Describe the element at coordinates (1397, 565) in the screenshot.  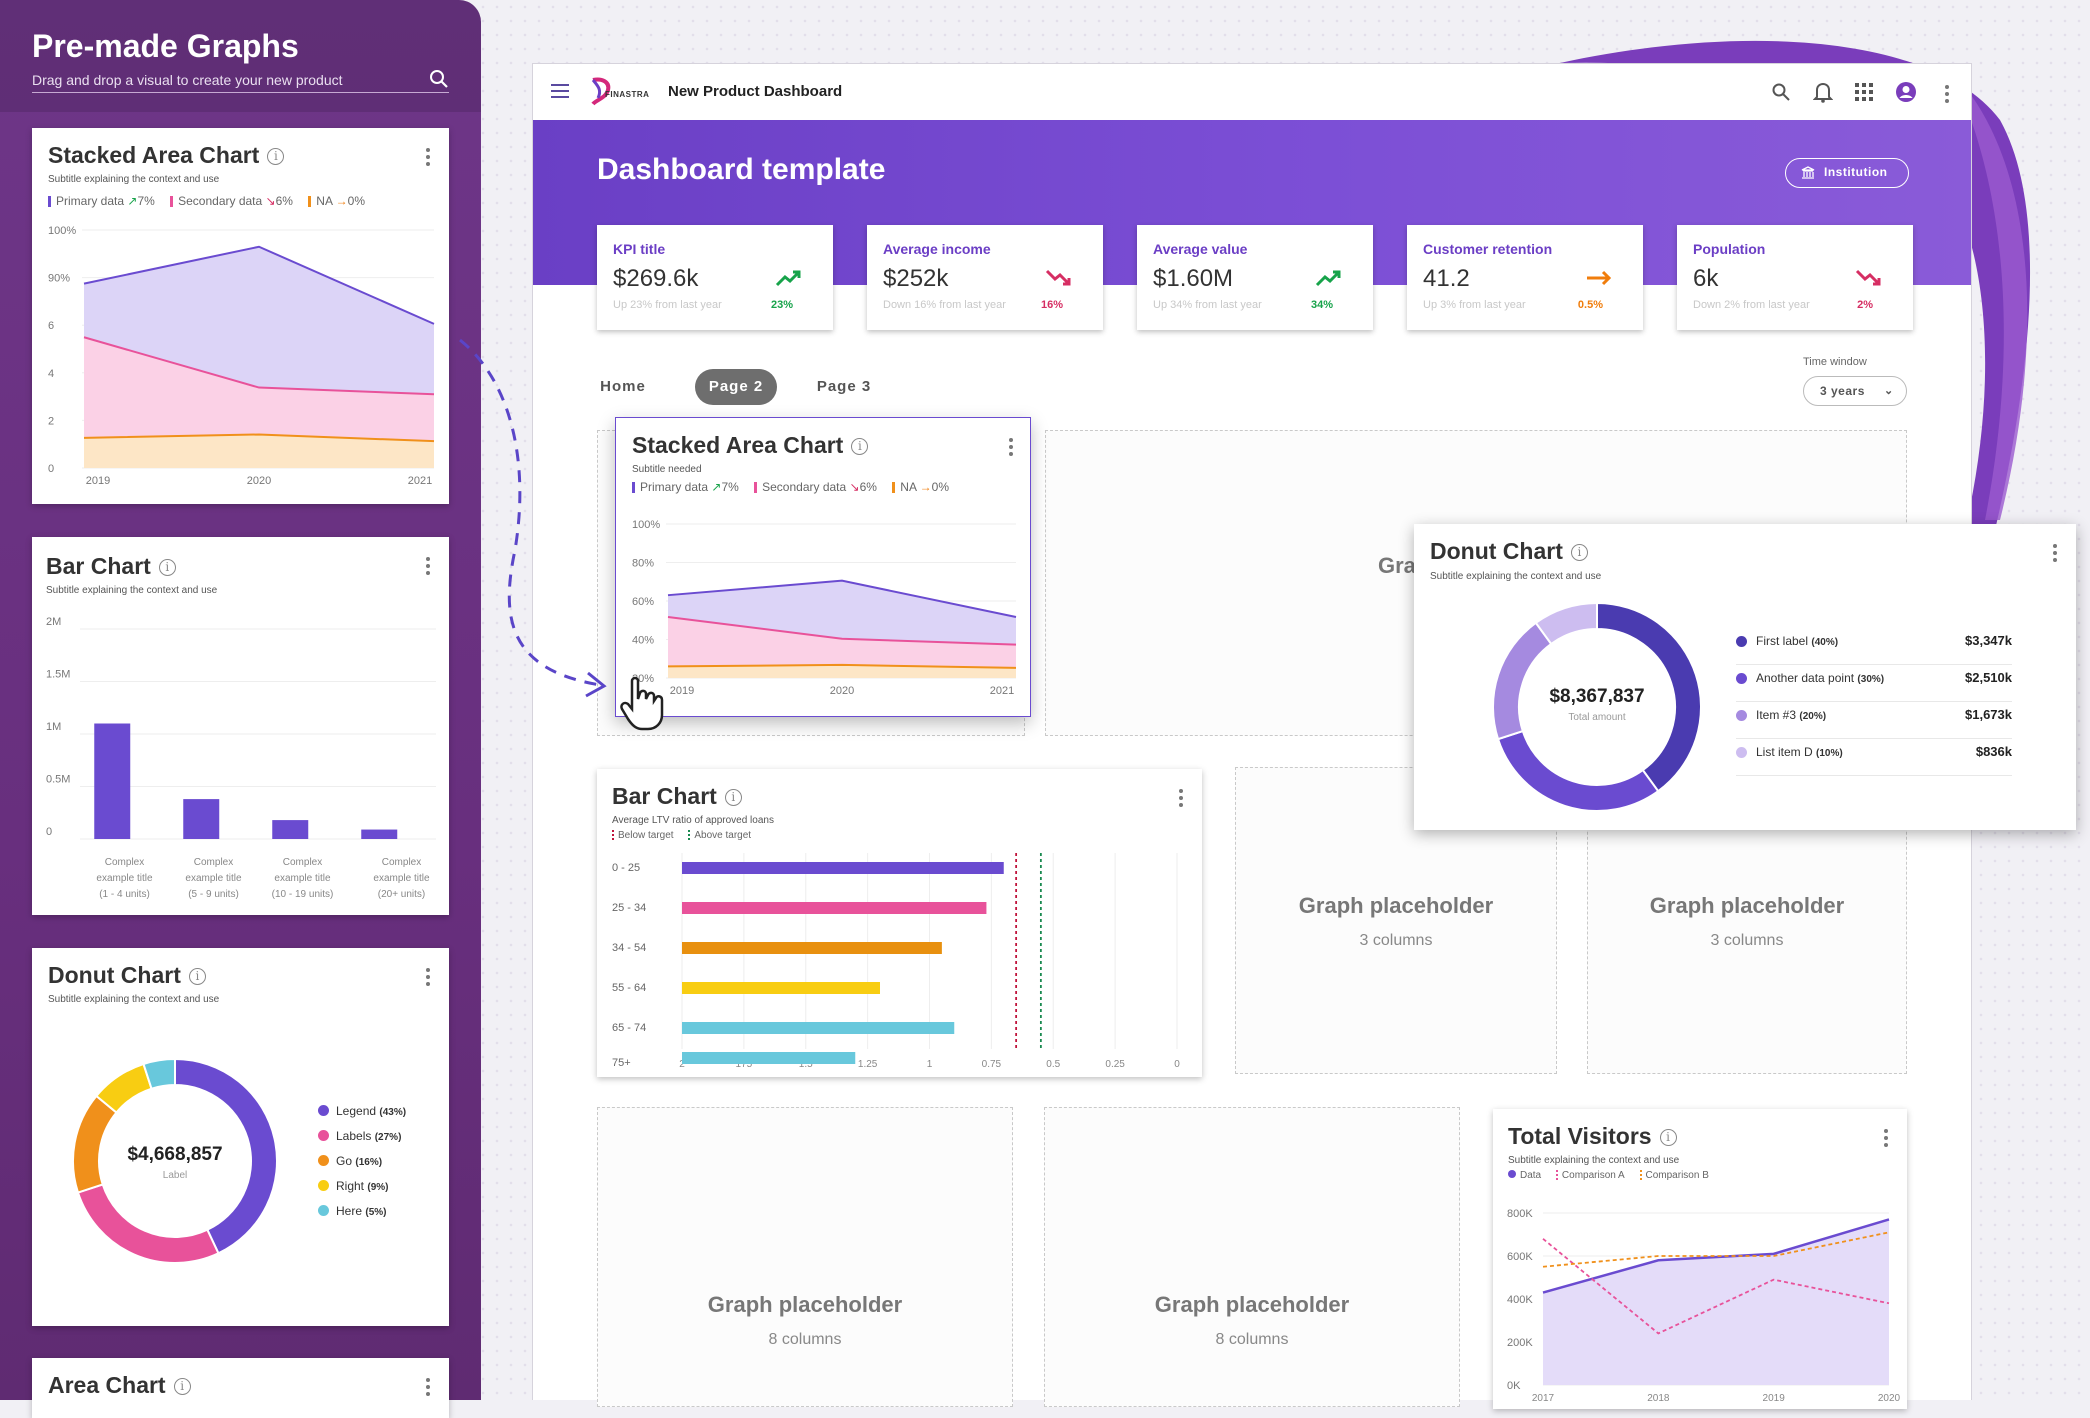
I see `placeholder-title: Gra` at that location.